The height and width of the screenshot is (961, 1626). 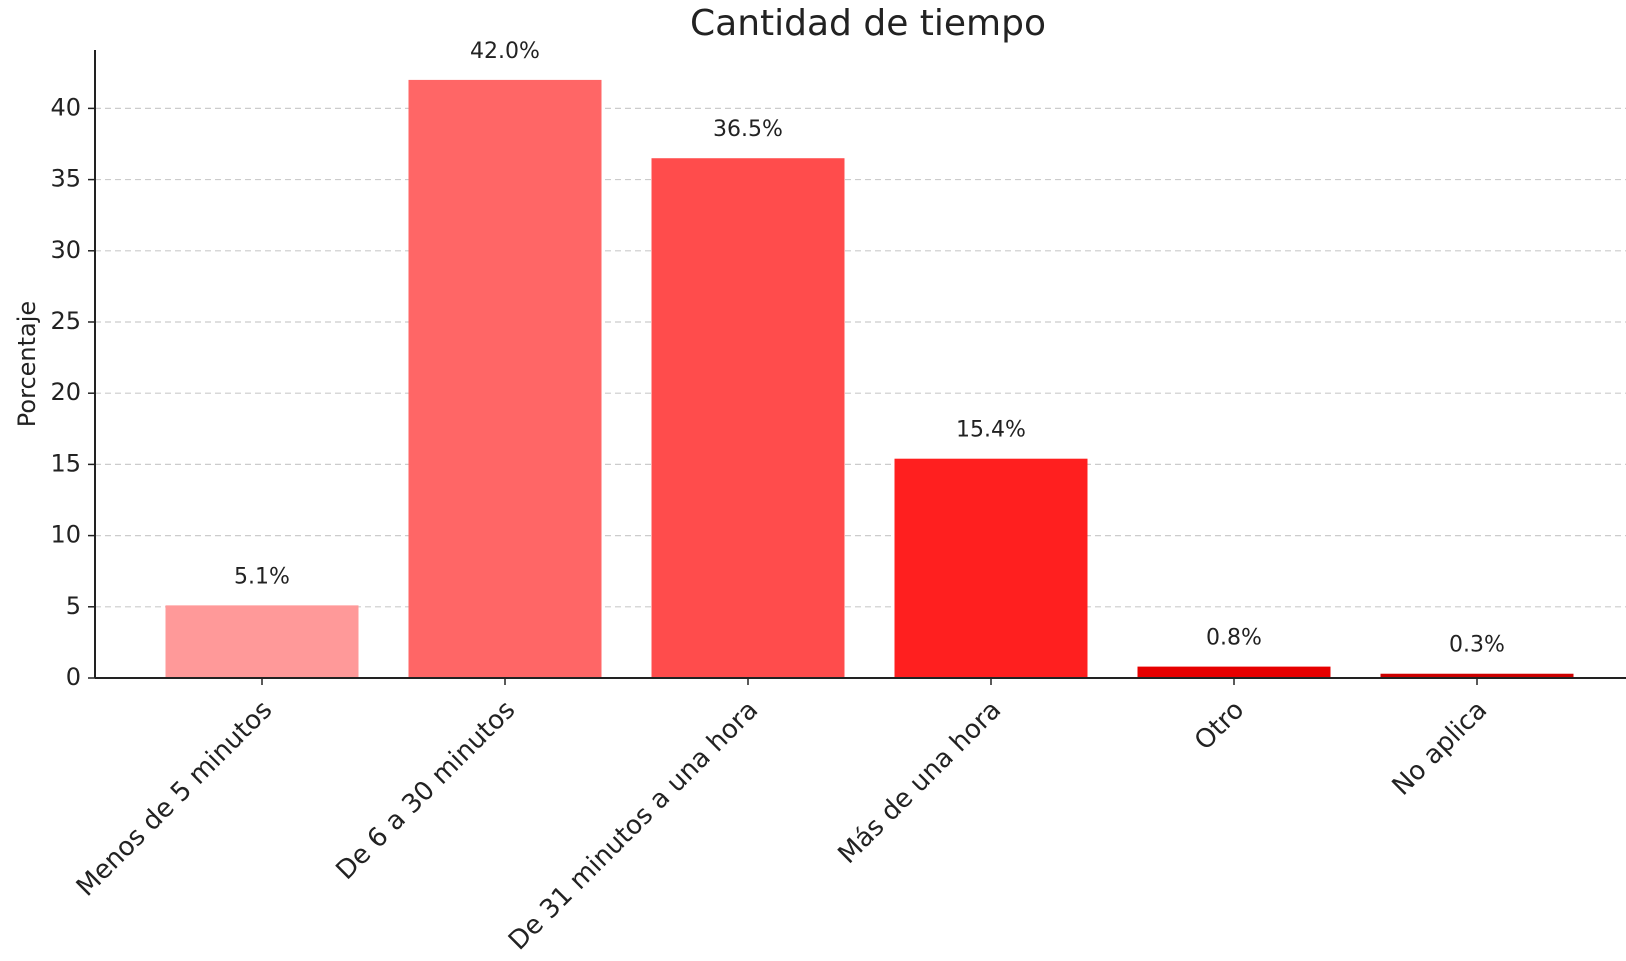 What do you see at coordinates (27, 364) in the screenshot?
I see `y-axis-label: Porcentaje` at bounding box center [27, 364].